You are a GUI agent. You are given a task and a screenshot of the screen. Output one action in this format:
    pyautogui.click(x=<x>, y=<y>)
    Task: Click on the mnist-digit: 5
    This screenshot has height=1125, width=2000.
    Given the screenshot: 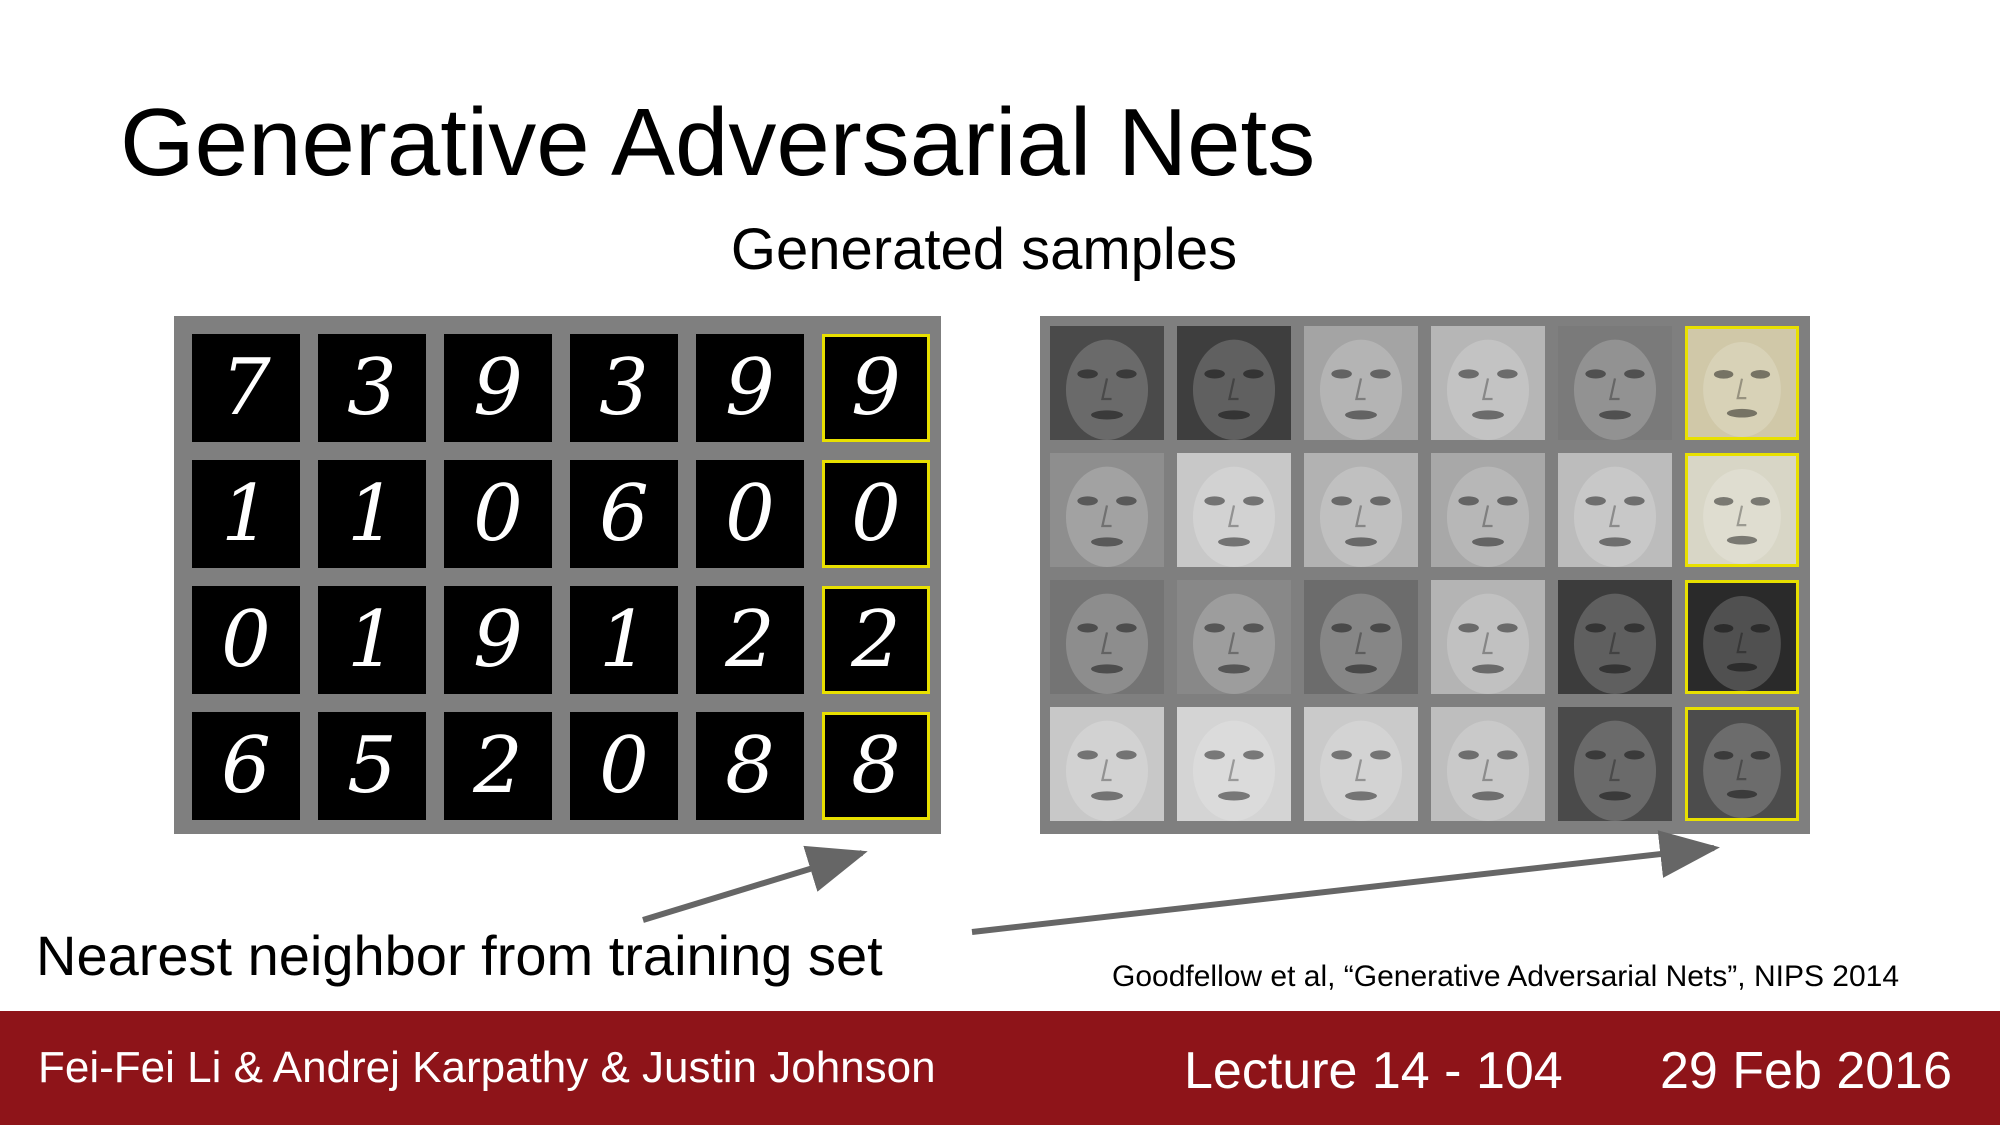 What is the action you would take?
    pyautogui.click(x=372, y=766)
    